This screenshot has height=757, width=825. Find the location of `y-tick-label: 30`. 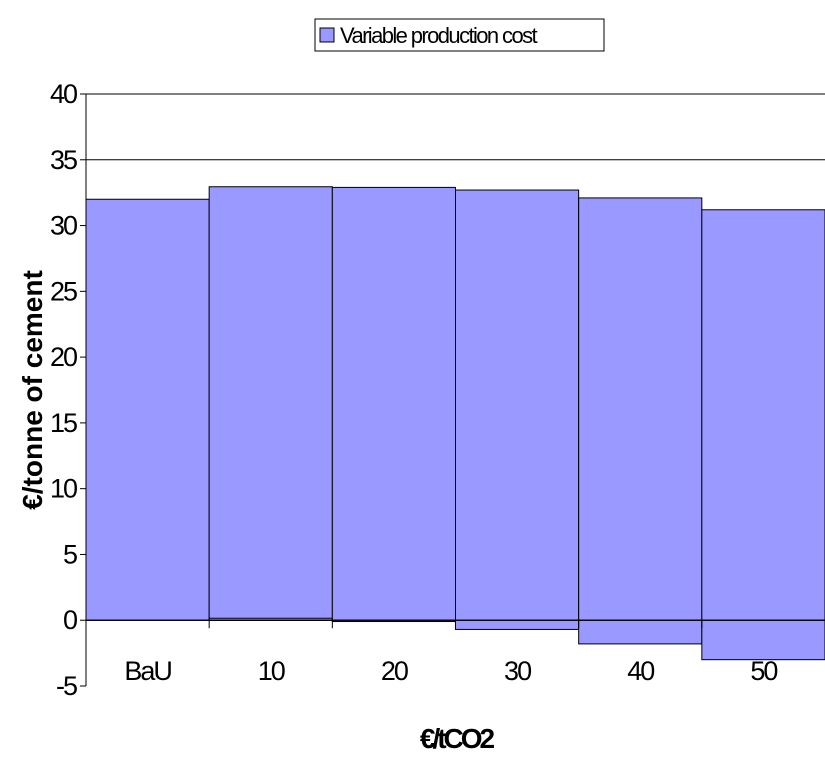

y-tick-label: 30 is located at coordinates (63, 226).